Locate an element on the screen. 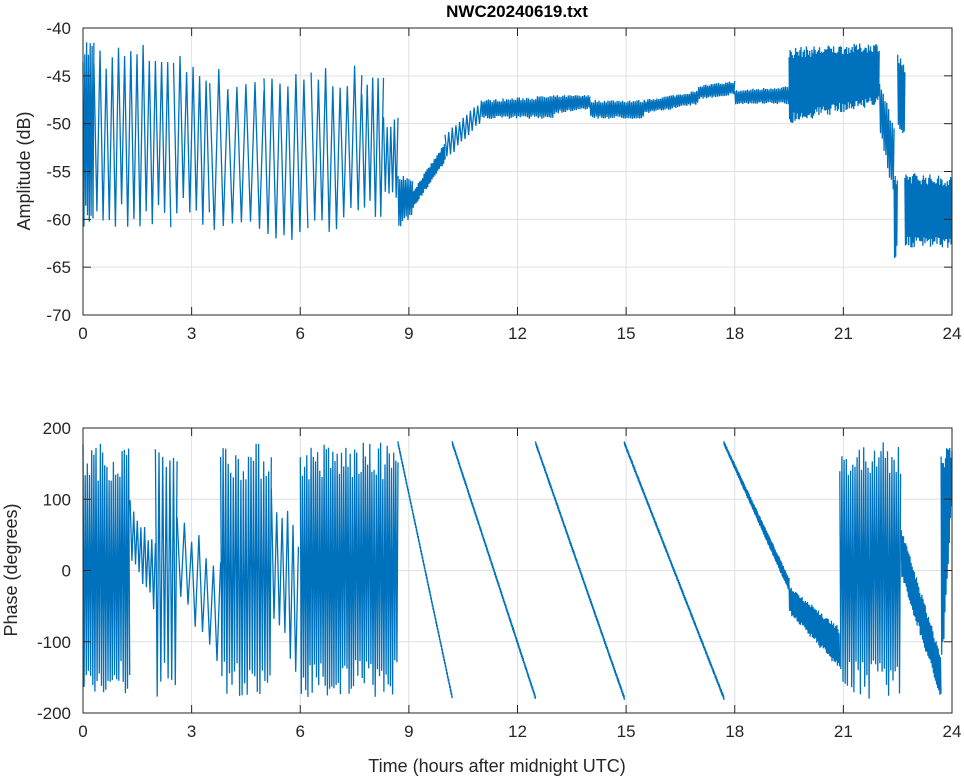 This screenshot has width=964, height=783. y-tick-label: 0 is located at coordinates (66, 571).